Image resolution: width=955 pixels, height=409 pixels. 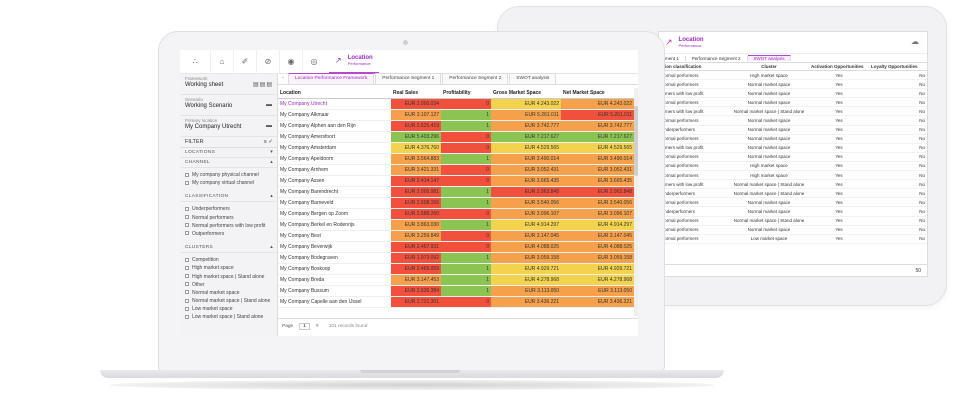 What do you see at coordinates (526, 93) in the screenshot?
I see `col-gross-market-space: Gross Market Space` at bounding box center [526, 93].